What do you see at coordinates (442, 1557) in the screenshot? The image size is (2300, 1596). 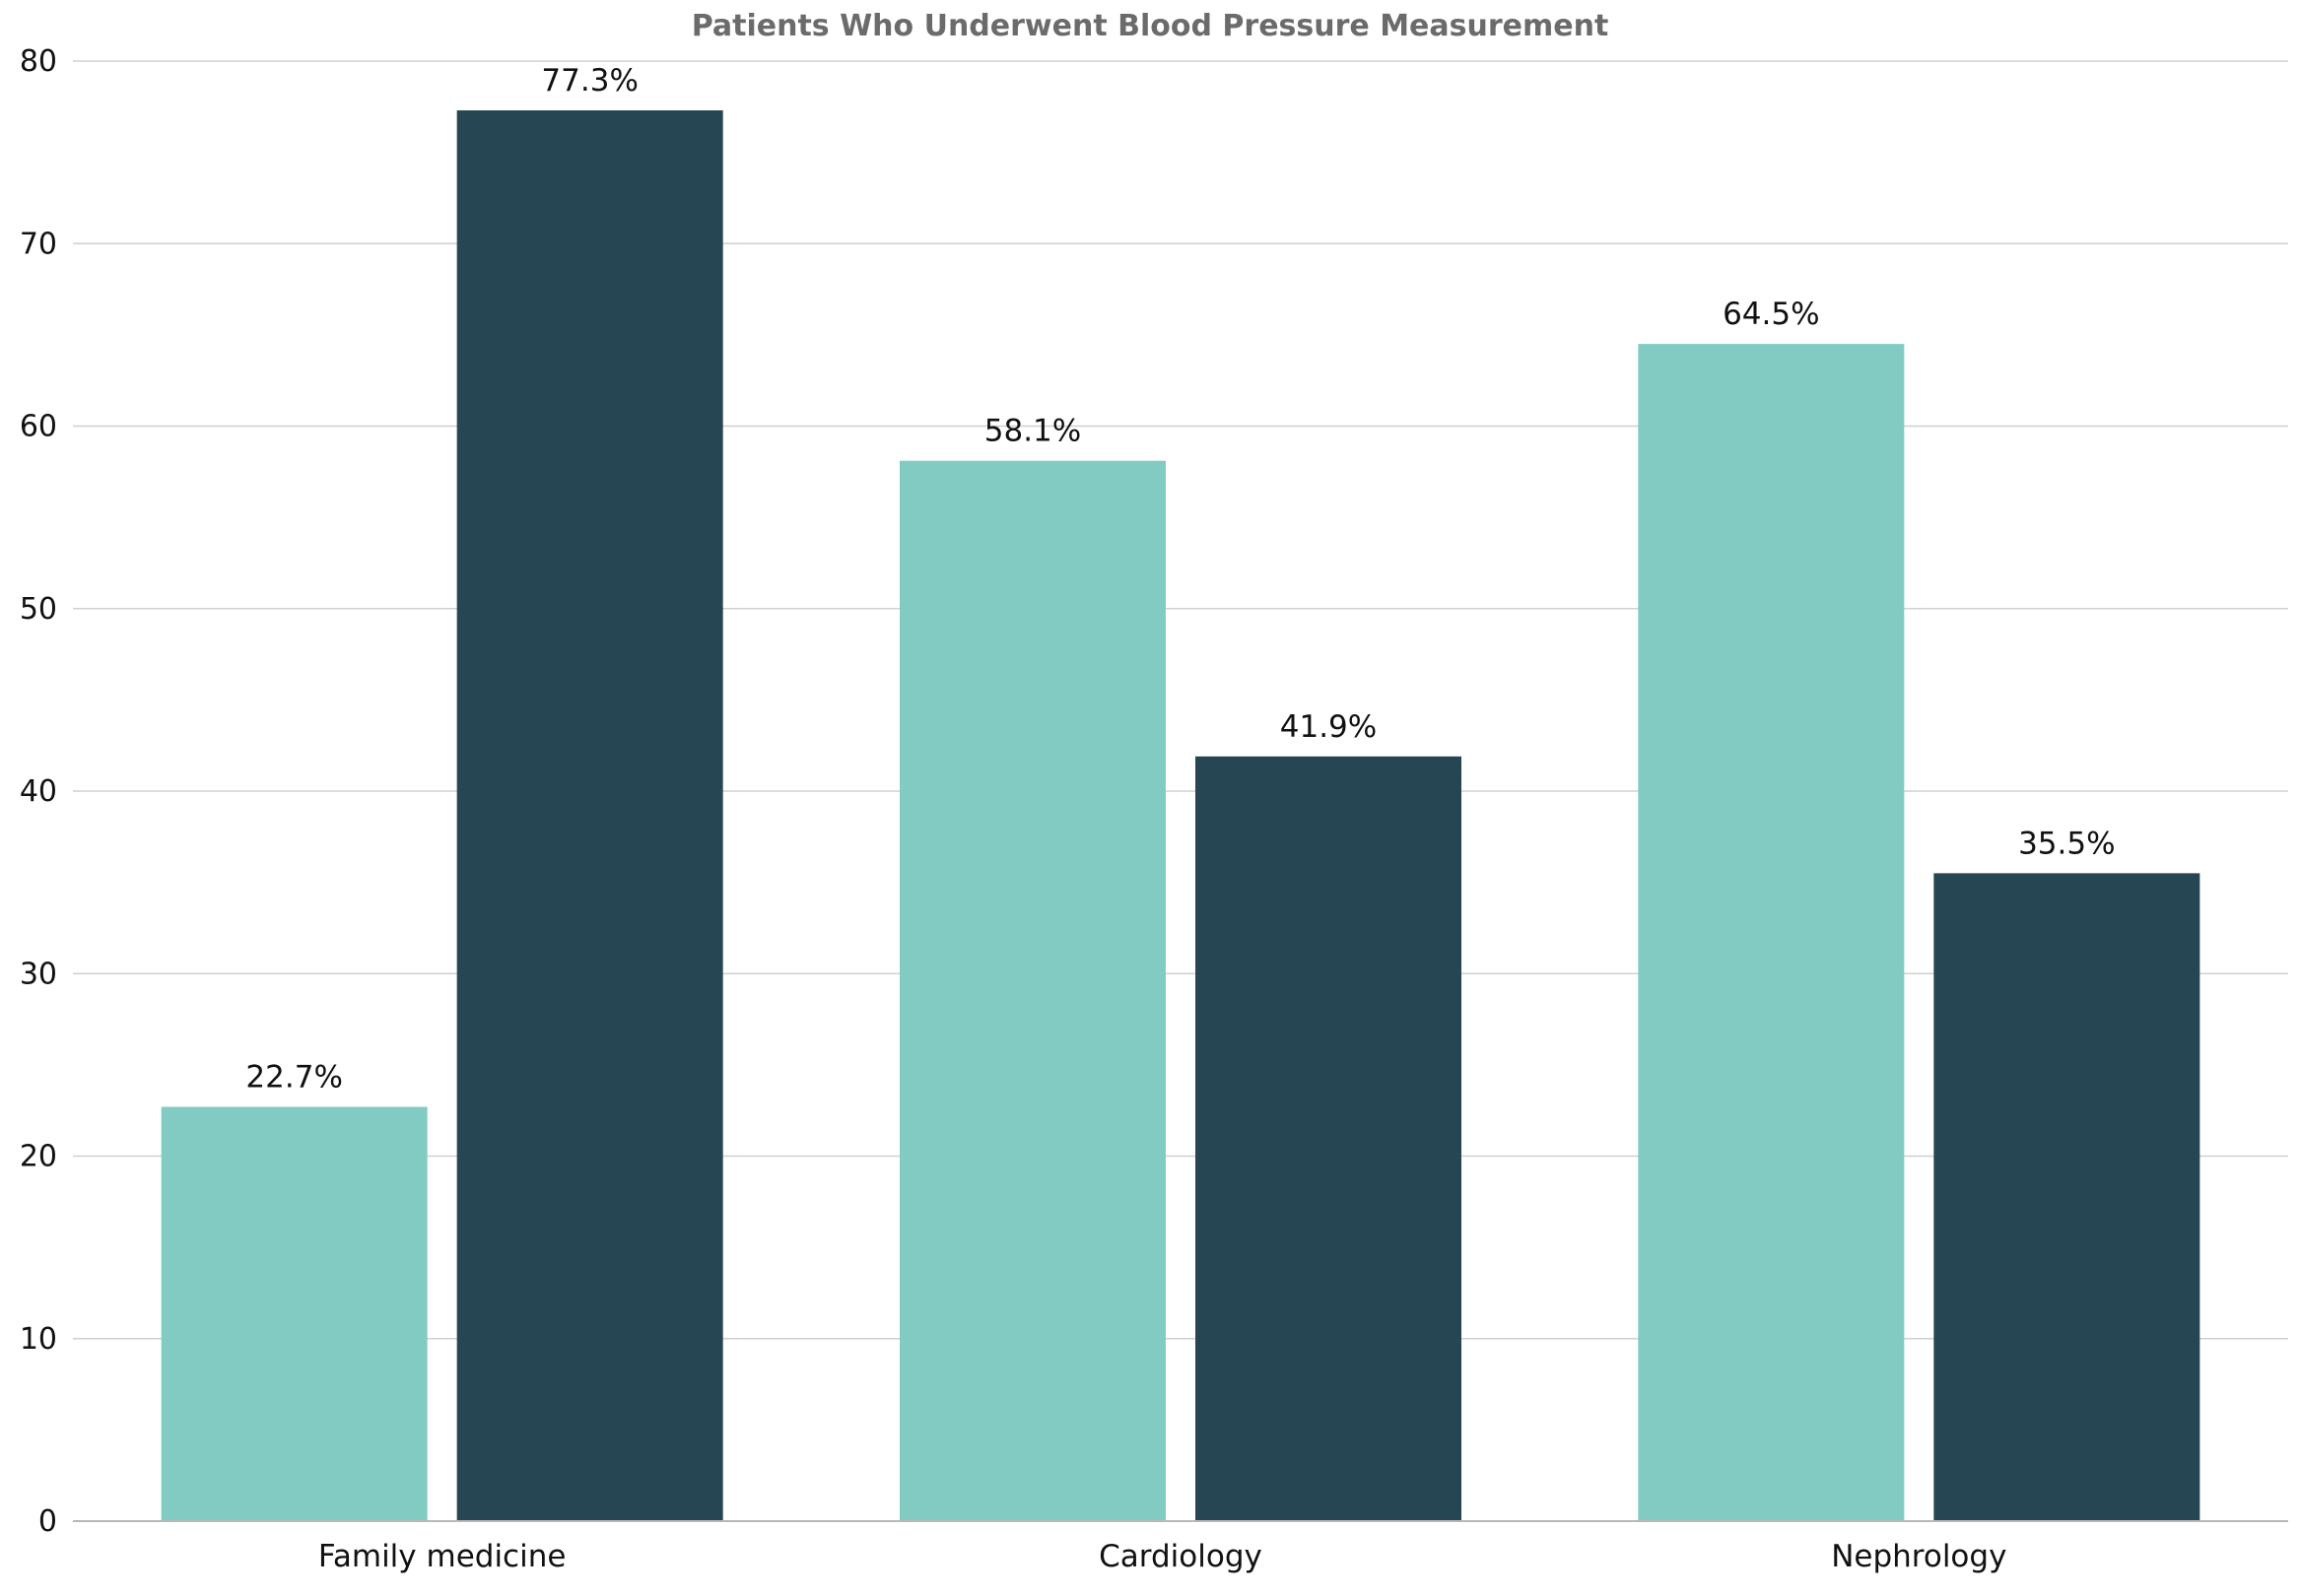 I see `x-category-label: Family medicine` at bounding box center [442, 1557].